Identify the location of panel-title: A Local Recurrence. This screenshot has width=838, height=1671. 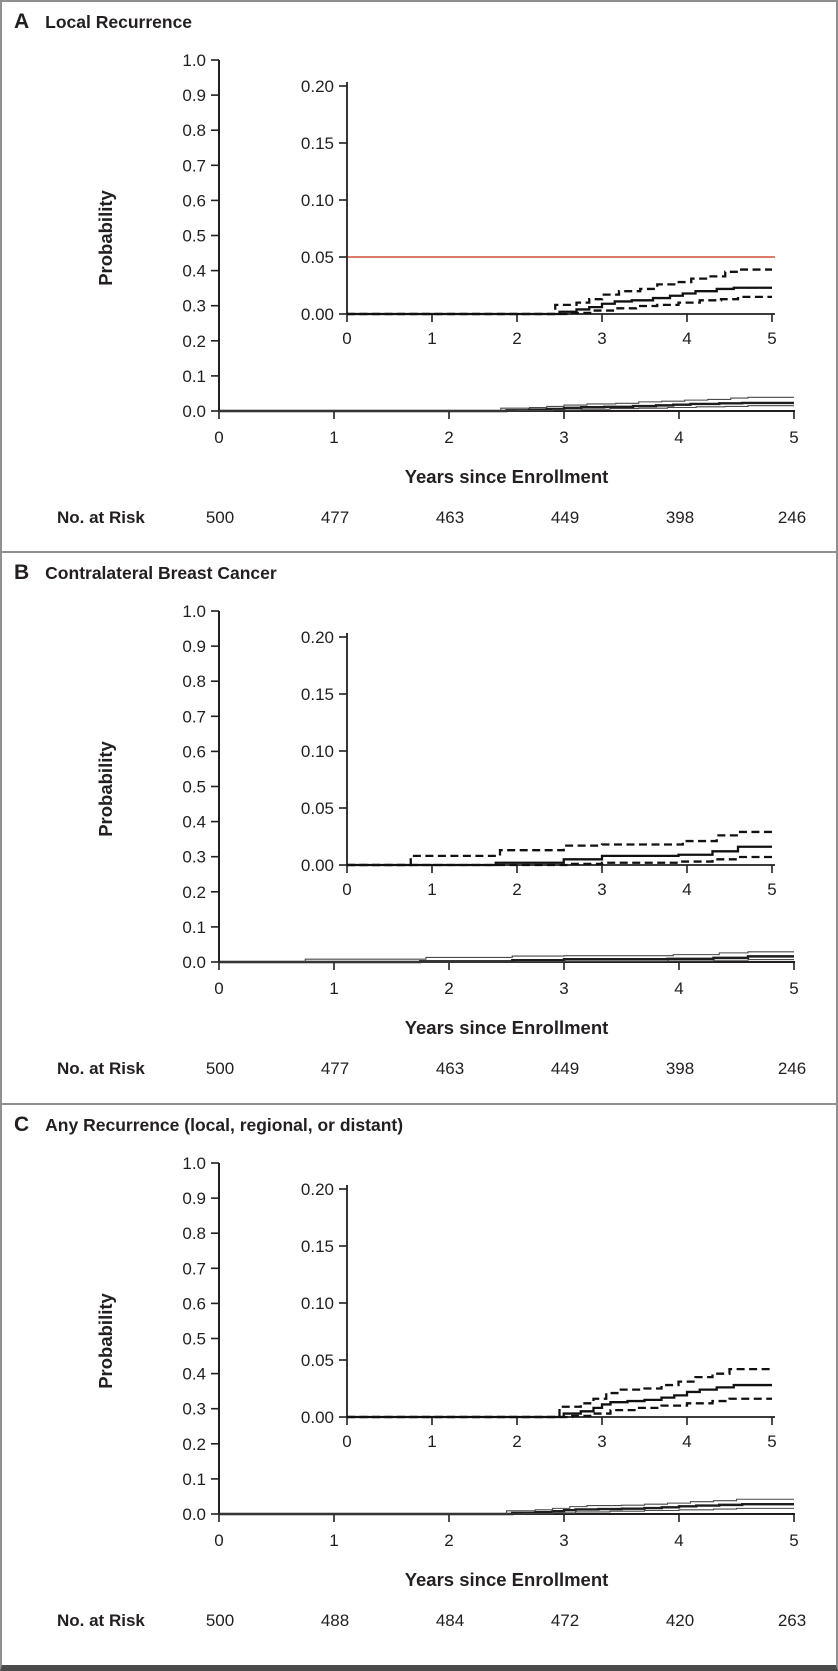
(103, 21).